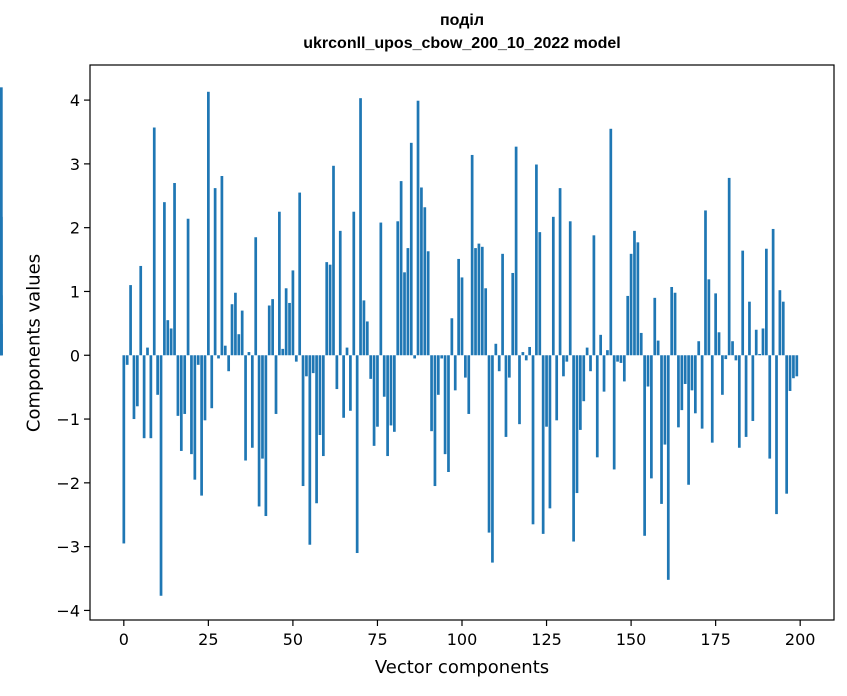  What do you see at coordinates (293, 639) in the screenshot?
I see `x-tick-label: 50` at bounding box center [293, 639].